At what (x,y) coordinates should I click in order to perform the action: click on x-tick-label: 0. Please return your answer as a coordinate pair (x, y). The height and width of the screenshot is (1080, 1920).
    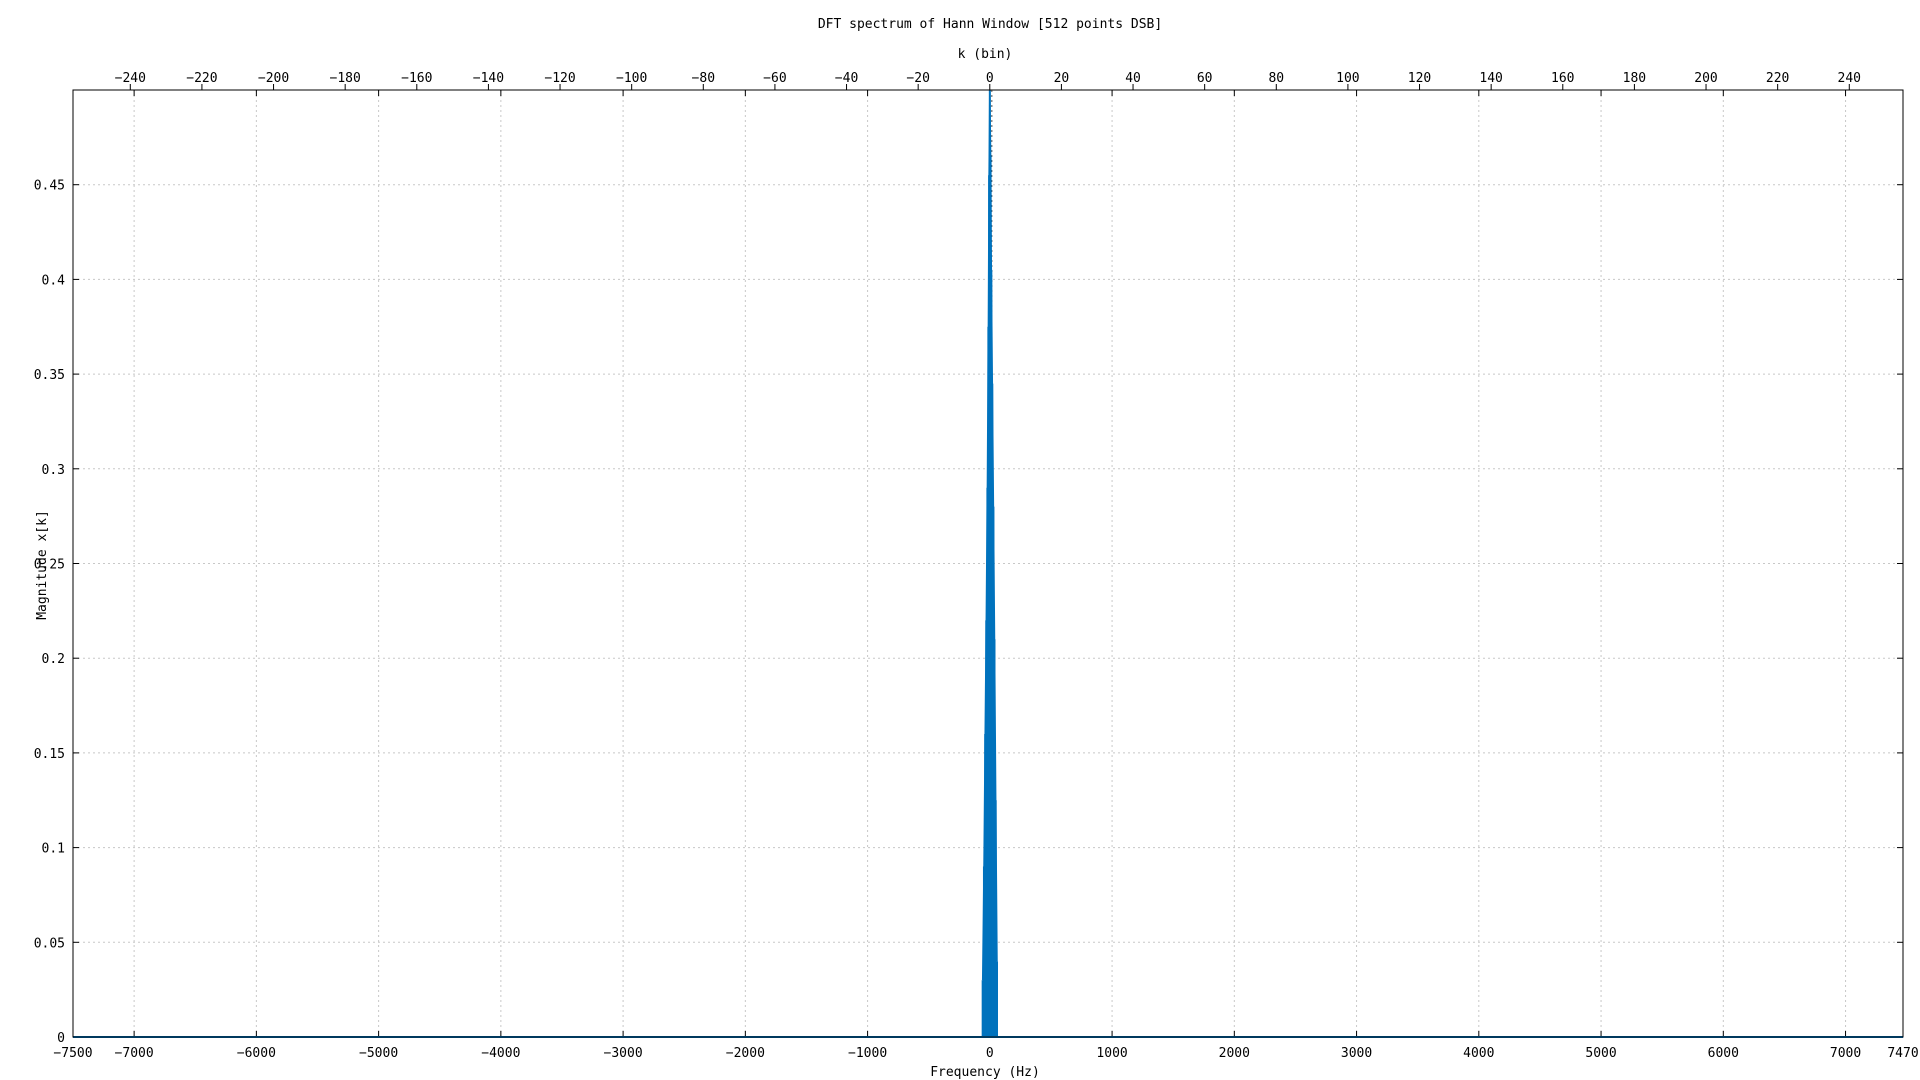
    Looking at the image, I should click on (990, 1053).